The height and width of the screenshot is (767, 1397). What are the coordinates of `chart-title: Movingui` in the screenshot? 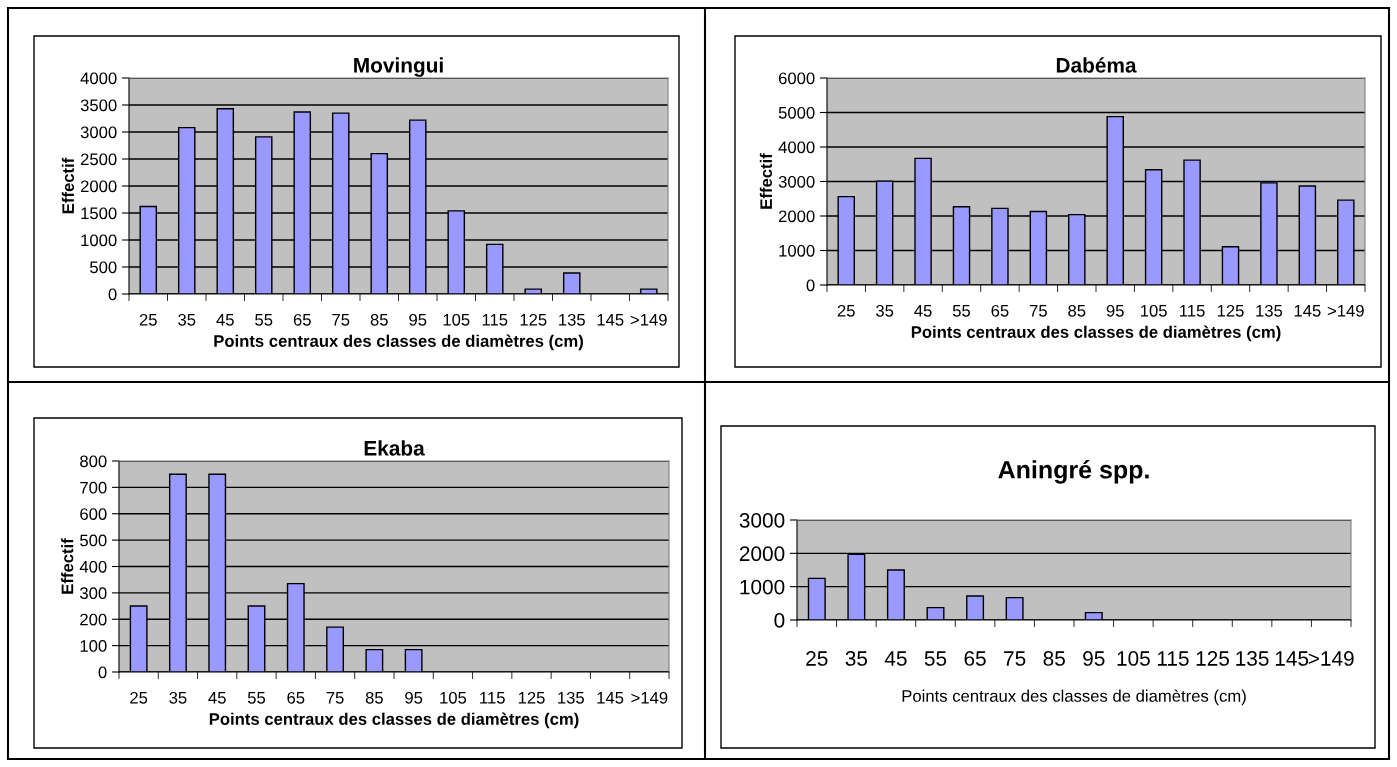 It's located at (398, 67).